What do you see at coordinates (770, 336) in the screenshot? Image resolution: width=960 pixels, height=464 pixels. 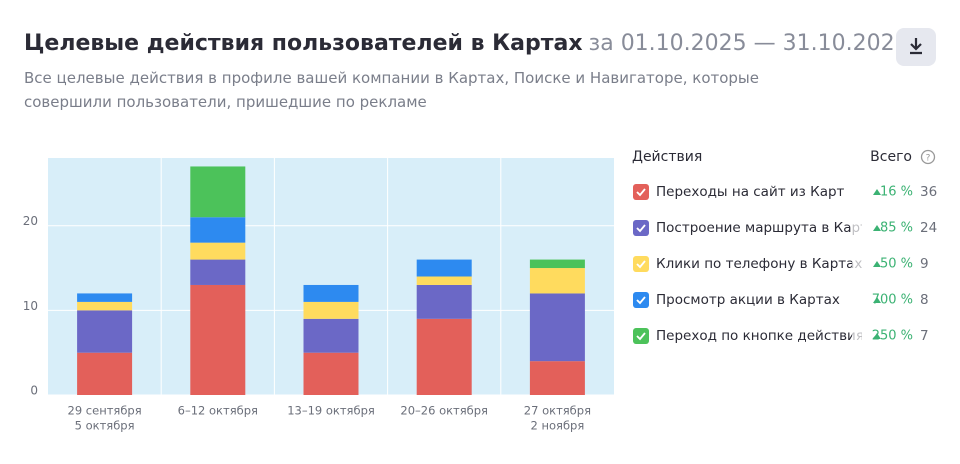 I see `legend-label: Переход по кнопке действия из` at bounding box center [770, 336].